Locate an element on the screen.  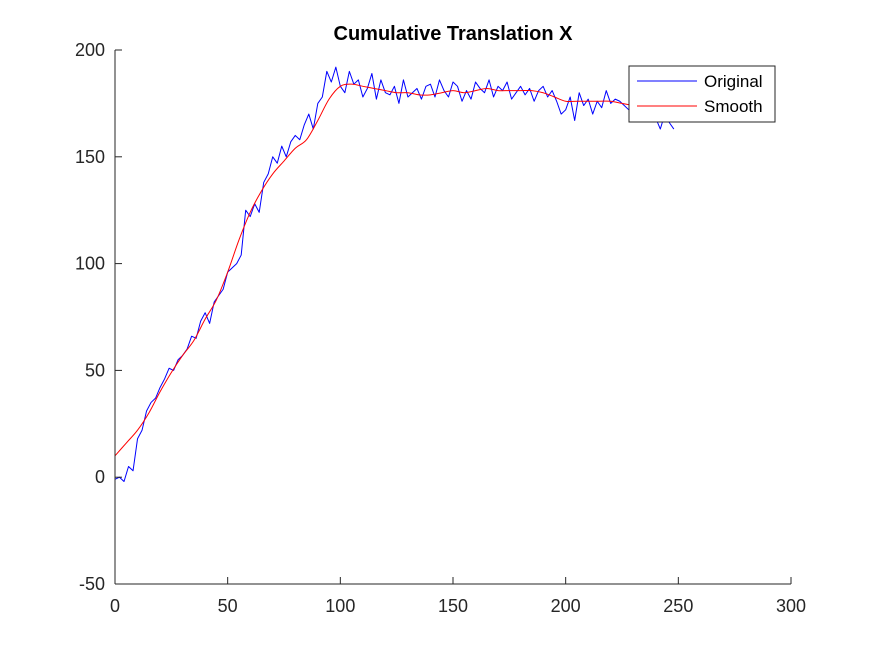
y-tick-label: 0 is located at coordinates (100, 477).